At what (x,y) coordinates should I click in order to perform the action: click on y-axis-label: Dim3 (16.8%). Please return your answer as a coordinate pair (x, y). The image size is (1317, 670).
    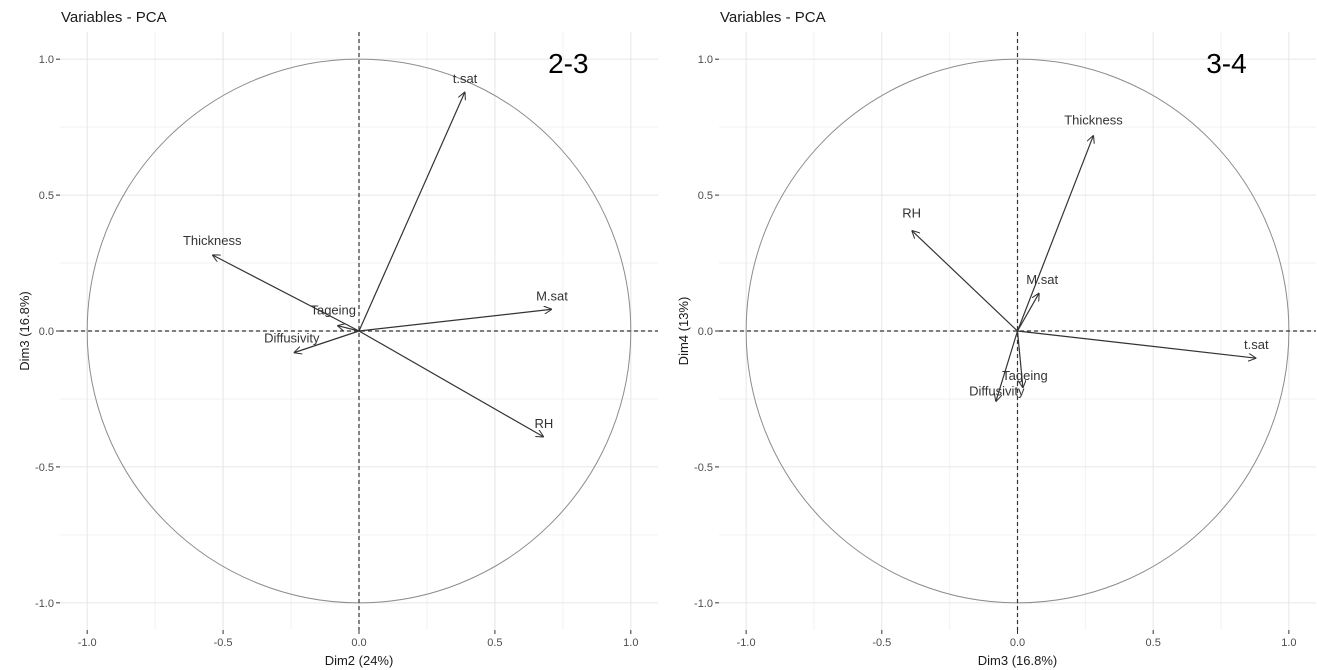
    Looking at the image, I should click on (24, 330).